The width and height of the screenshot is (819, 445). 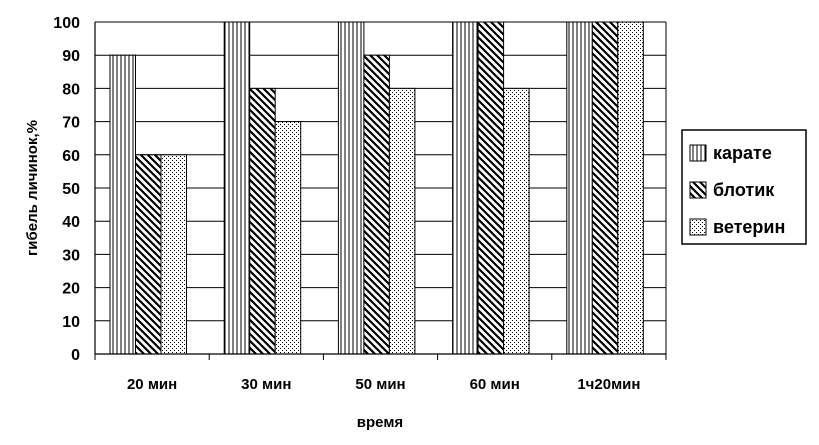 I want to click on y-tick-label: 20, so click(x=71, y=289).